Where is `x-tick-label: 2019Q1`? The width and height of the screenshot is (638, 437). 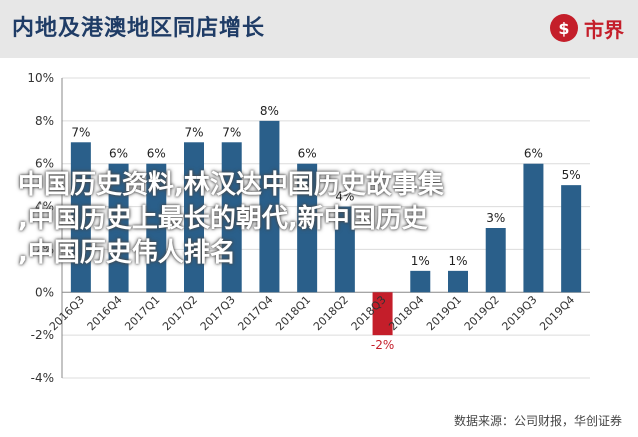 x-tick-label: 2019Q1 is located at coordinates (444, 313).